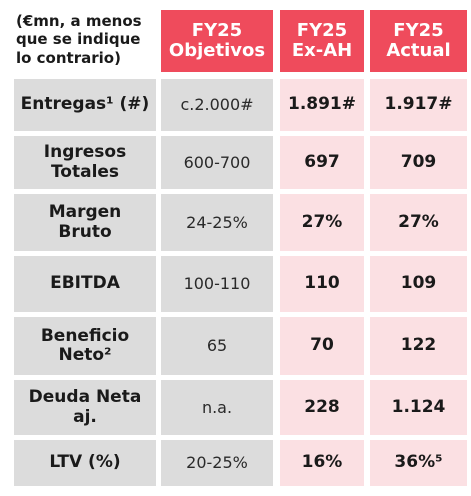 Image resolution: width=471 pixels, height=496 pixels. Describe the element at coordinates (217, 346) in the screenshot. I see `cell-objetivo-beneficio-neto: 65` at that location.